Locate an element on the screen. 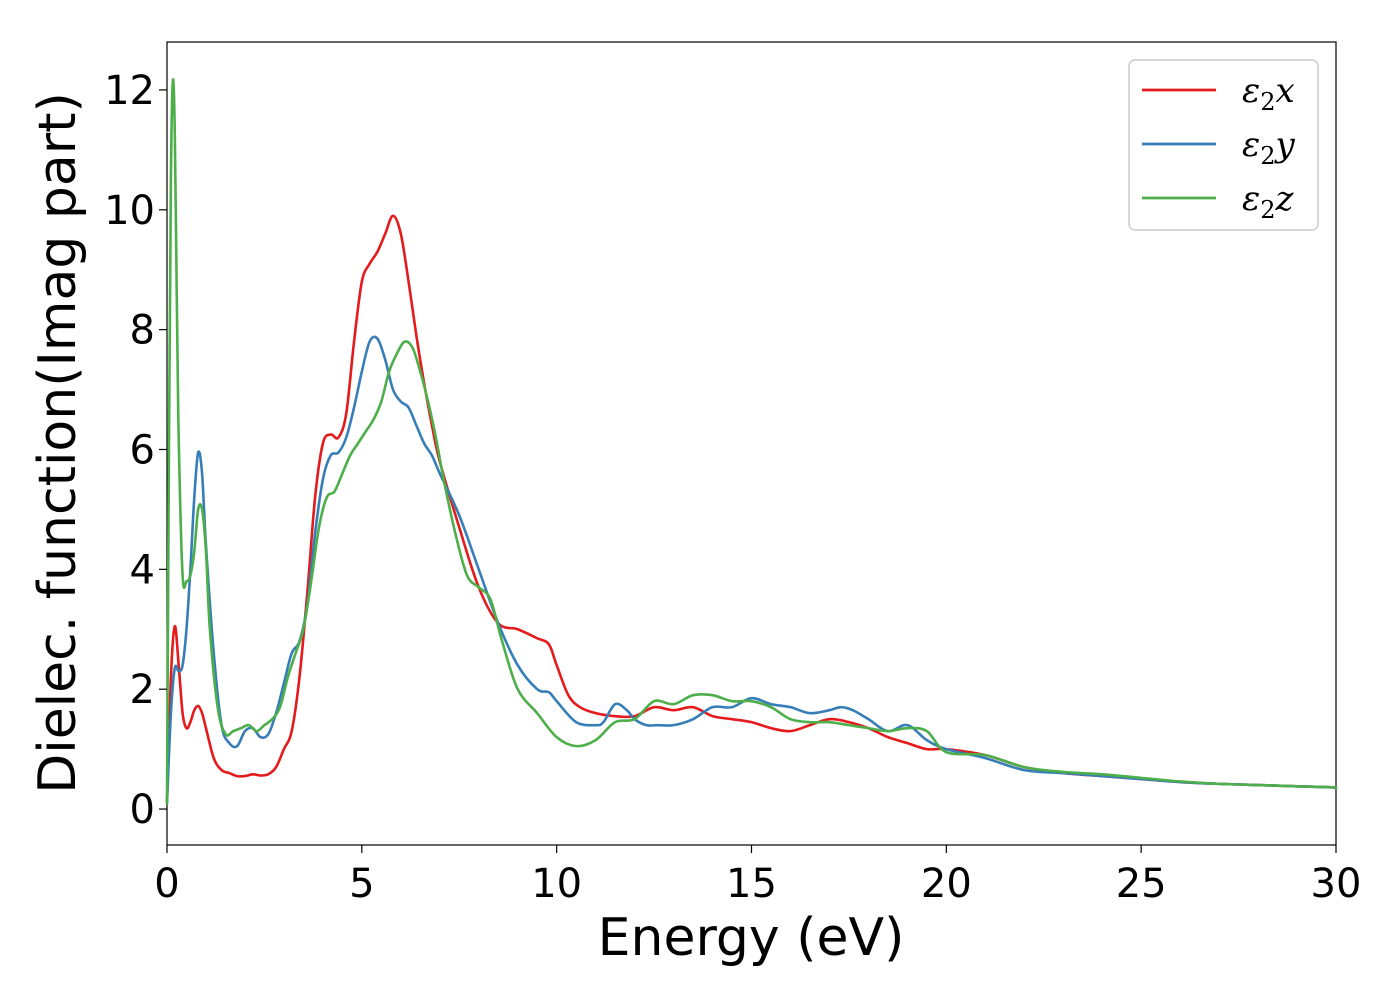 This screenshot has height=1005, width=1400. x-tick-label: 0 is located at coordinates (166, 884).